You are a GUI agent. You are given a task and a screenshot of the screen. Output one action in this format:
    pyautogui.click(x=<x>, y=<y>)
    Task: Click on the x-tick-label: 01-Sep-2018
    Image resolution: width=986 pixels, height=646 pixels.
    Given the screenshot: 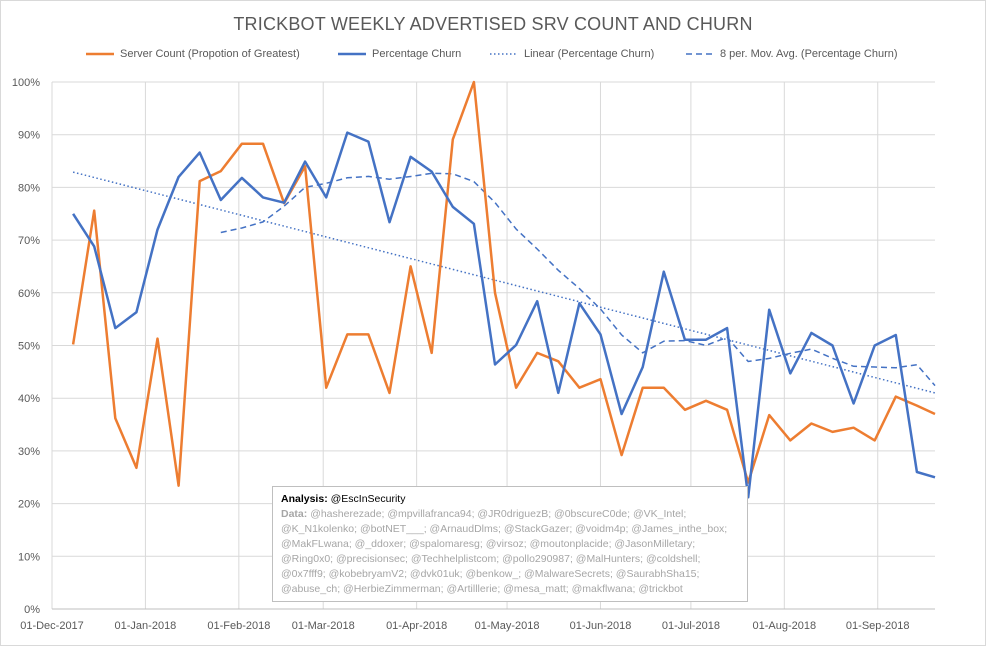 What is the action you would take?
    pyautogui.click(x=878, y=626)
    